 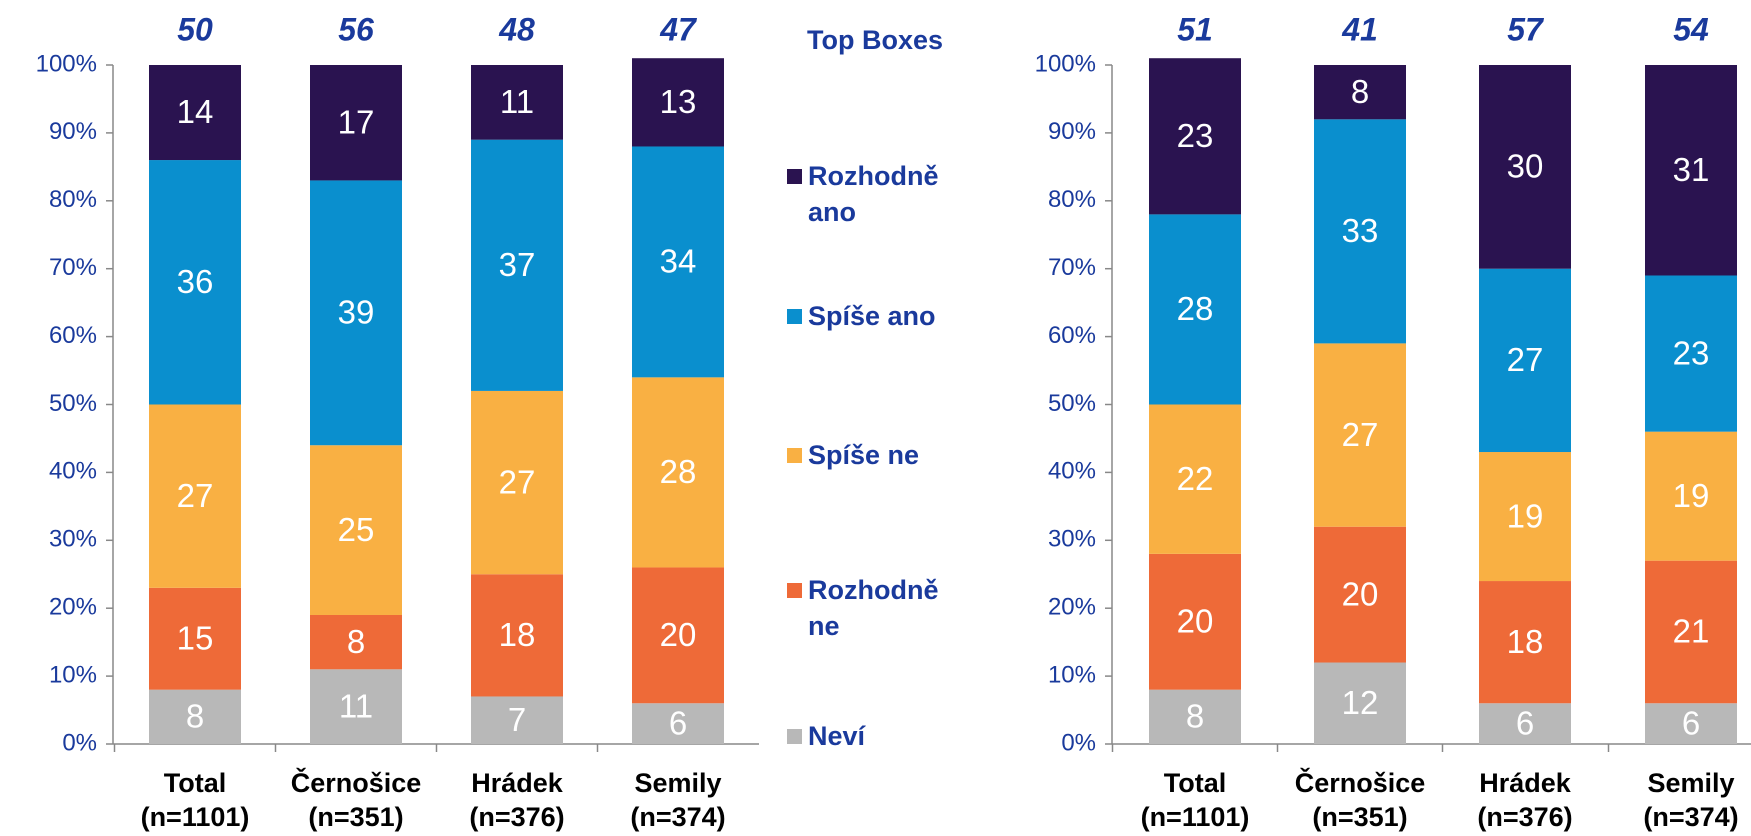 What do you see at coordinates (195, 111) in the screenshot?
I see `data-label: 14` at bounding box center [195, 111].